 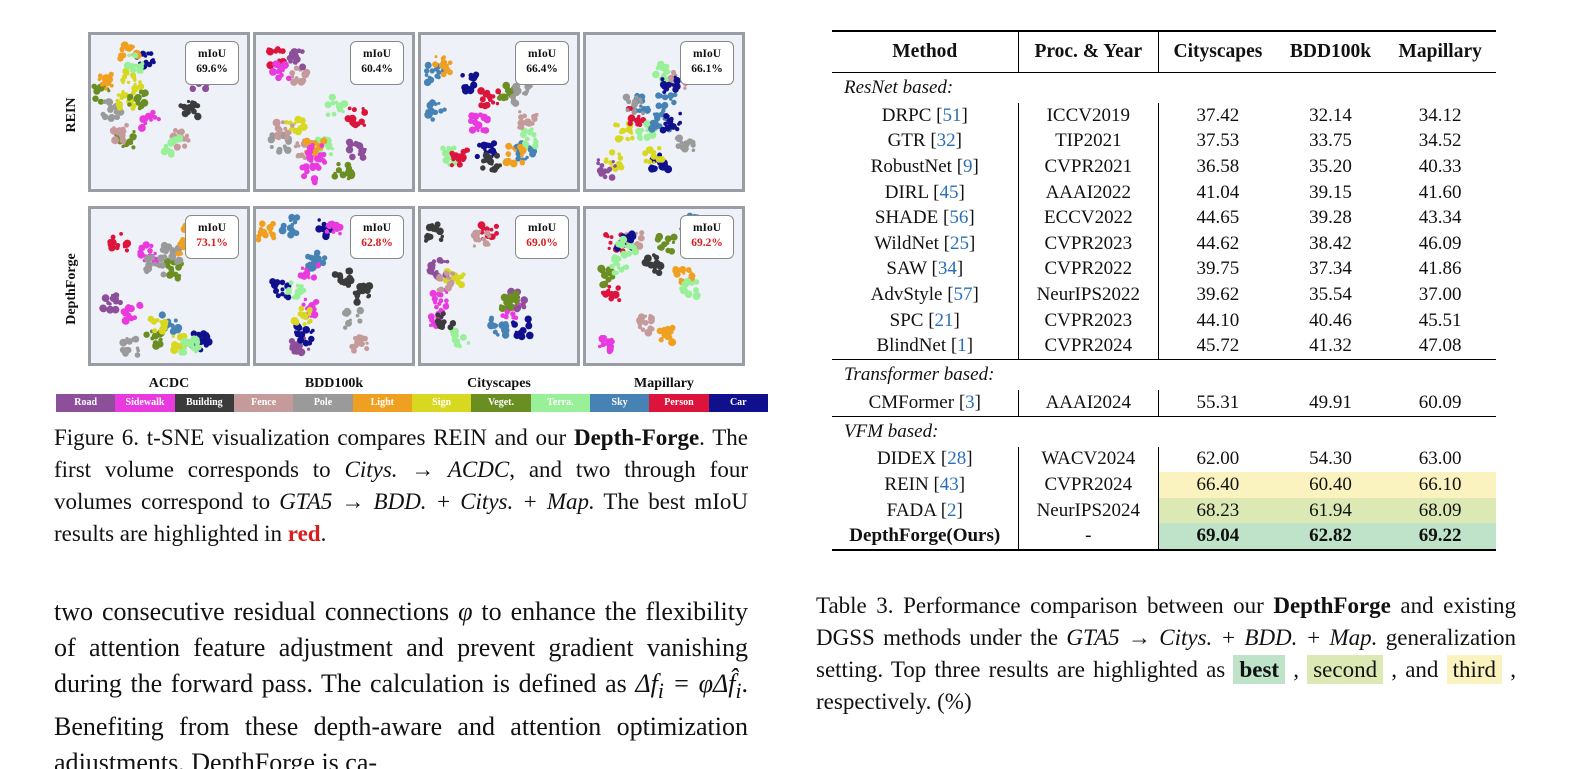 I want to click on score-cell: 69.22, so click(x=1440, y=537).